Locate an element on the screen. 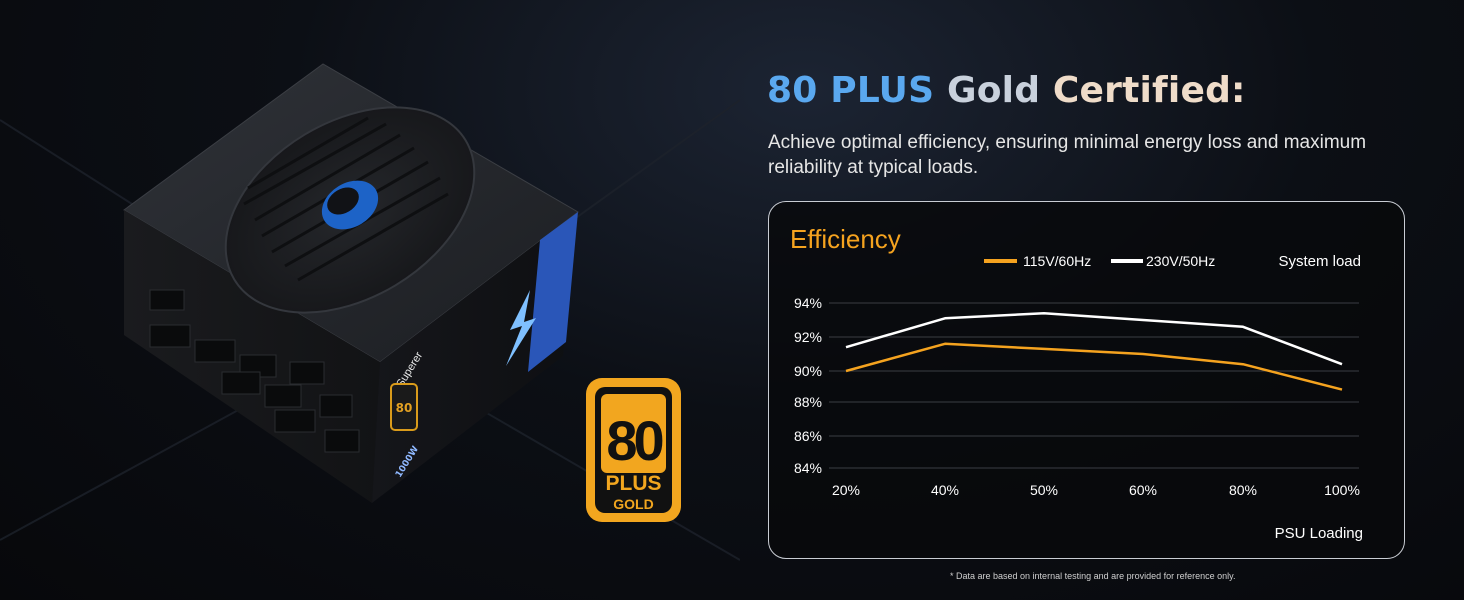 This screenshot has height=600, width=1464. badge-plus: PLUS is located at coordinates (633, 483).